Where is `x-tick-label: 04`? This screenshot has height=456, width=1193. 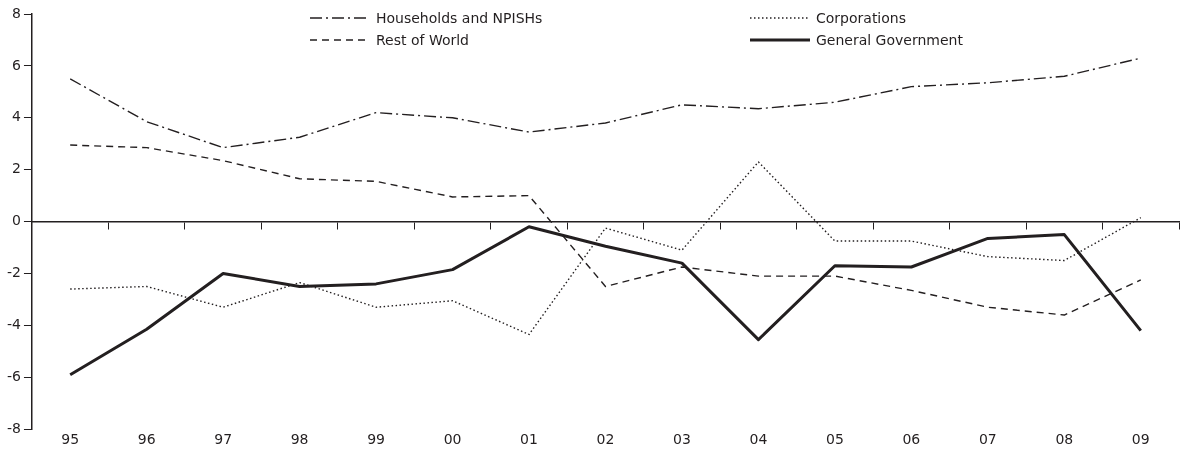 x-tick-label: 04 is located at coordinates (758, 439).